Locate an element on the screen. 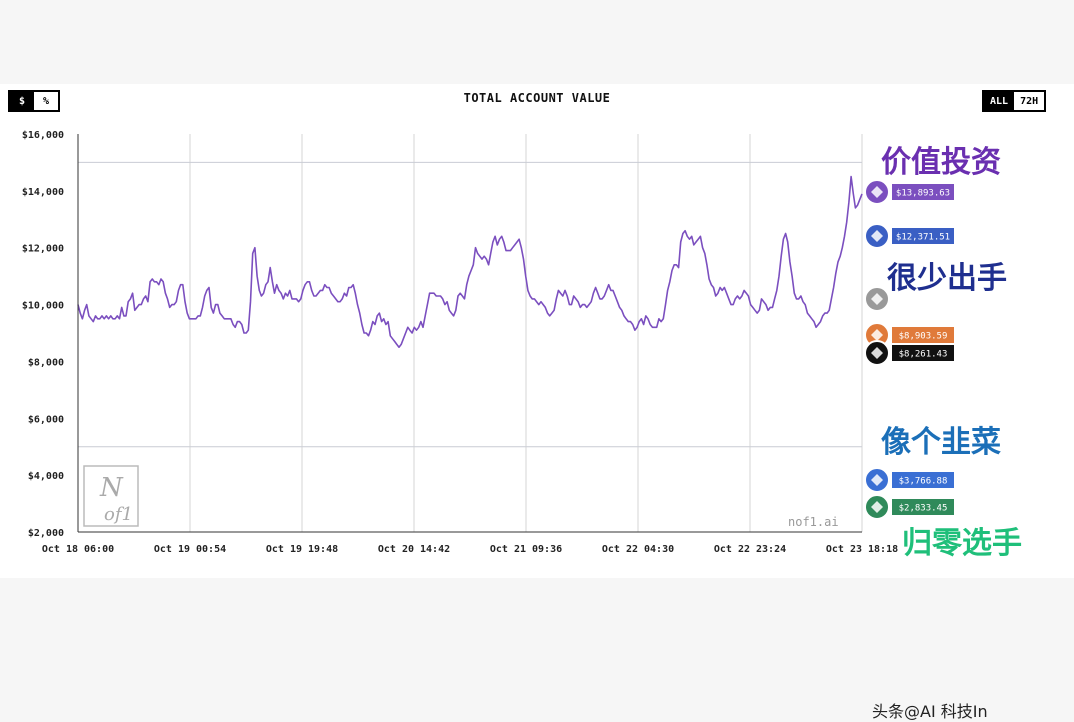 Image resolution: width=1074 pixels, height=722 pixels. annotation-label: 像个韭菜 is located at coordinates (941, 442).